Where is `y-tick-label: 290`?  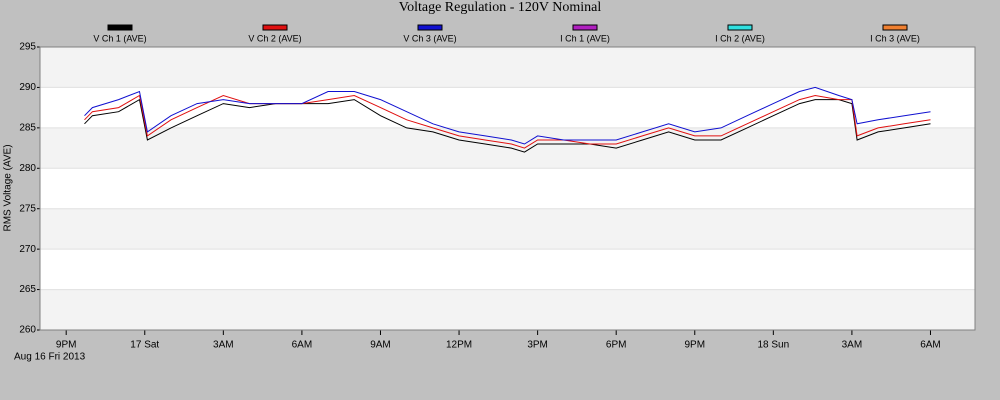
y-tick-label: 290 is located at coordinates (27, 87).